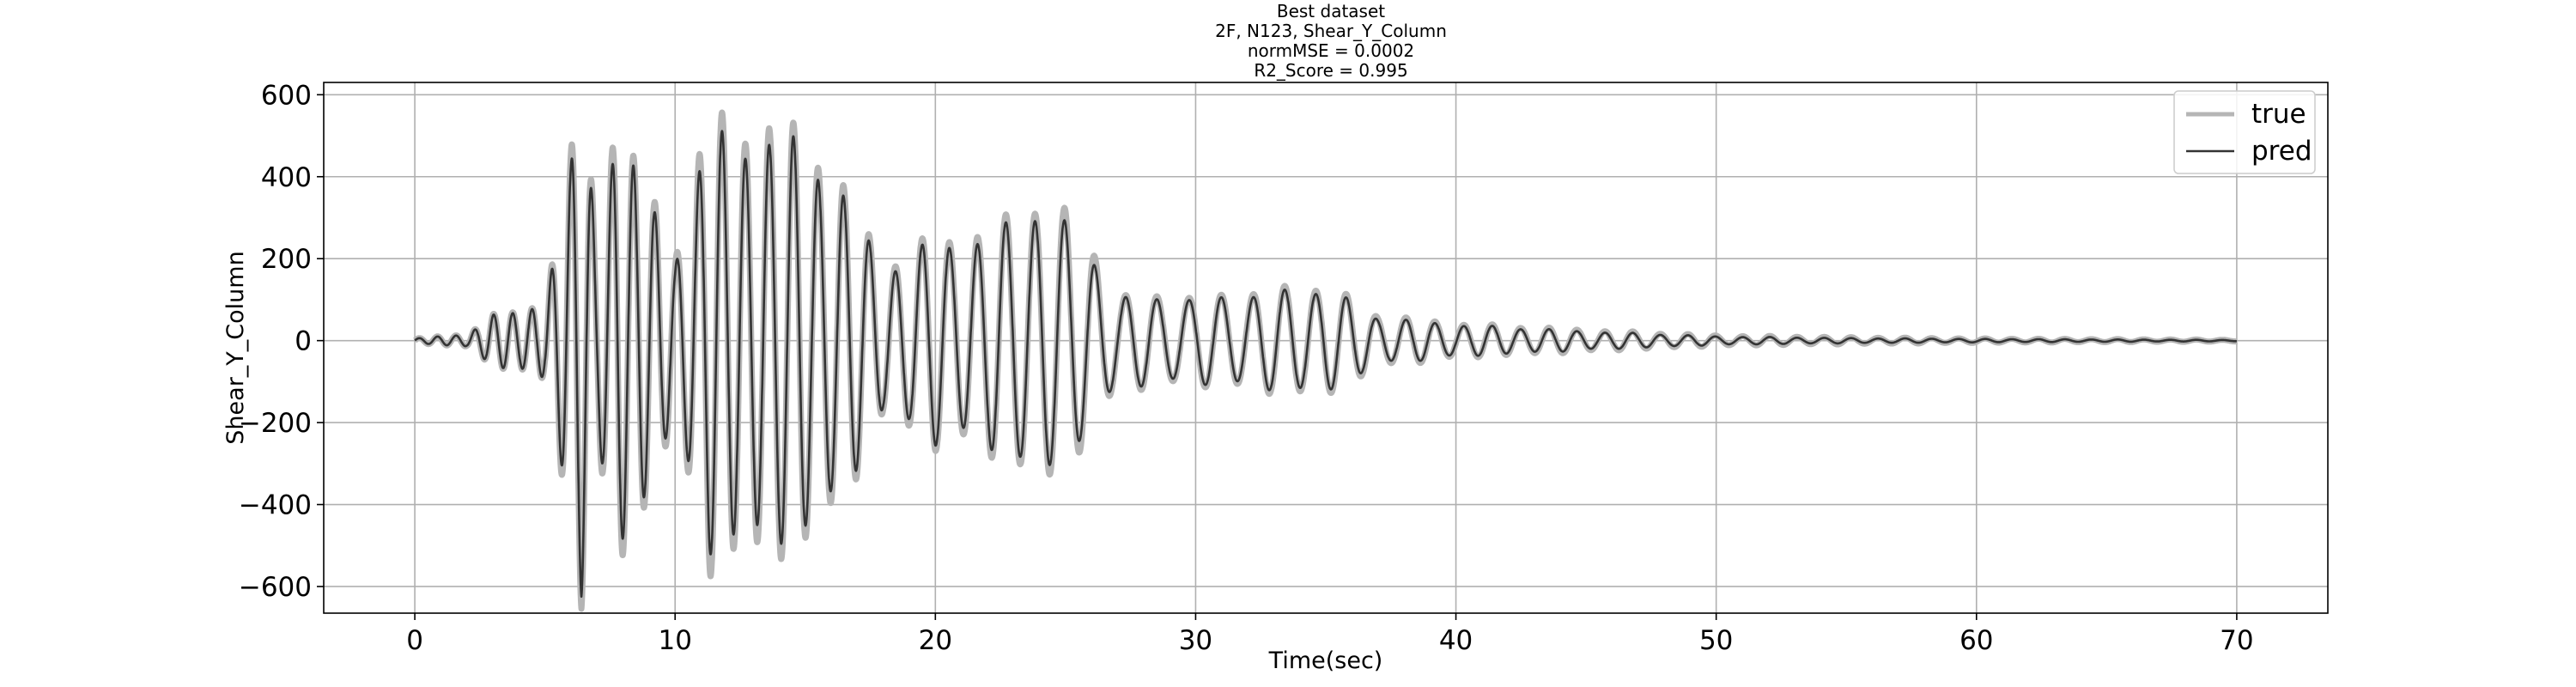 This screenshot has width=2576, height=687. Describe the element at coordinates (2236, 640) in the screenshot. I see `x-tick-label: 70` at that location.